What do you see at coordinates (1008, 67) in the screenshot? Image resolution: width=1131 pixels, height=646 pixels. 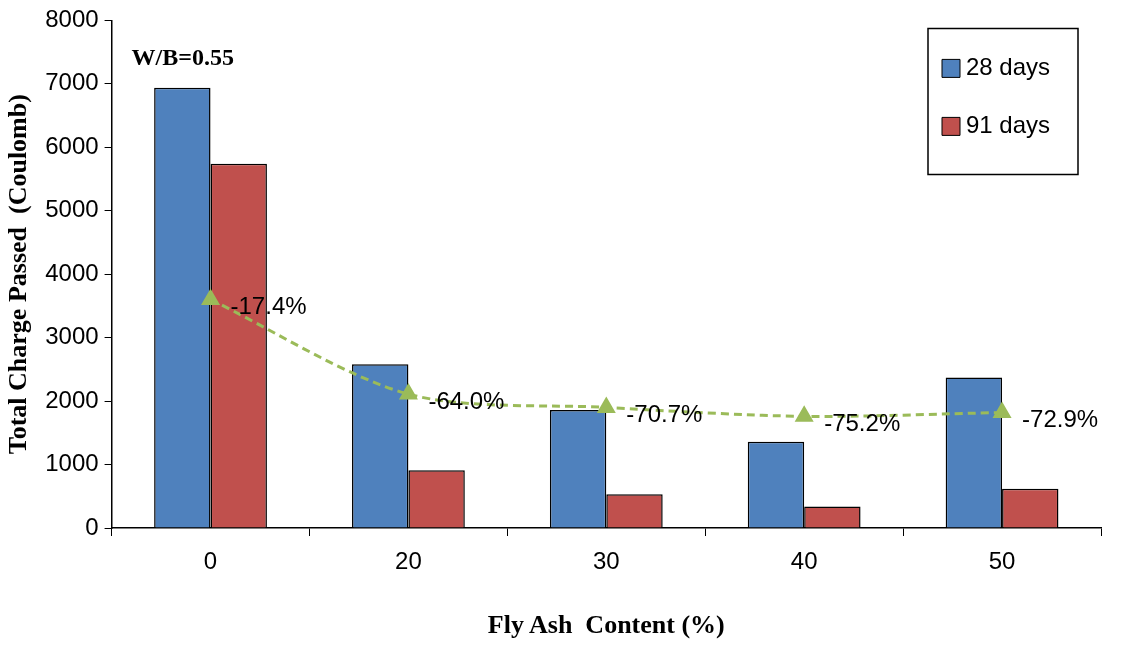 I see `legend-label: 28 days` at bounding box center [1008, 67].